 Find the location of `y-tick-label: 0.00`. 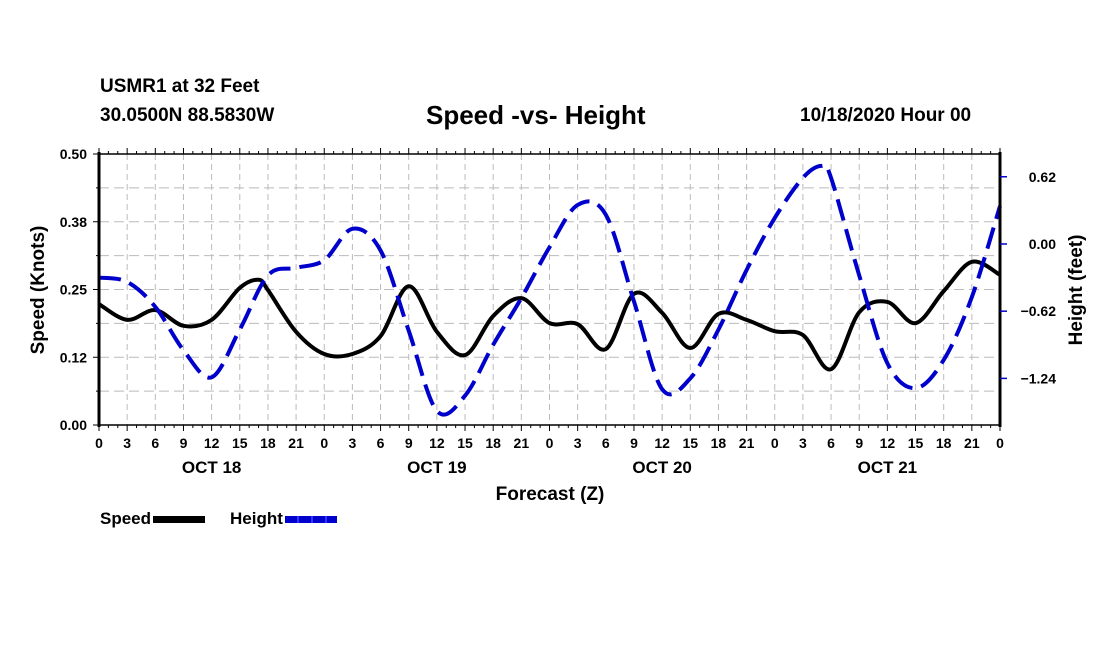

y-tick-label: 0.00 is located at coordinates (73, 425).